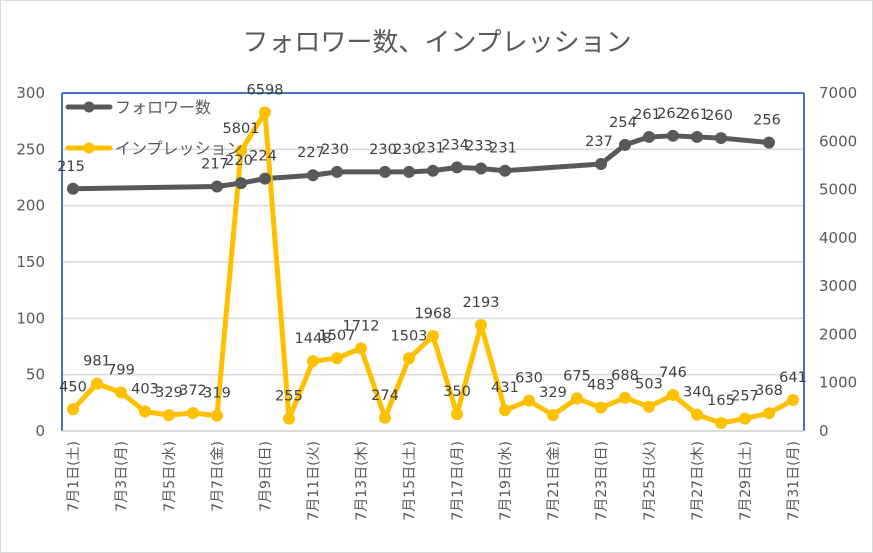 The image size is (873, 553). Describe the element at coordinates (838, 93) in the screenshot. I see `right-axis-tick-label: 7000` at that location.